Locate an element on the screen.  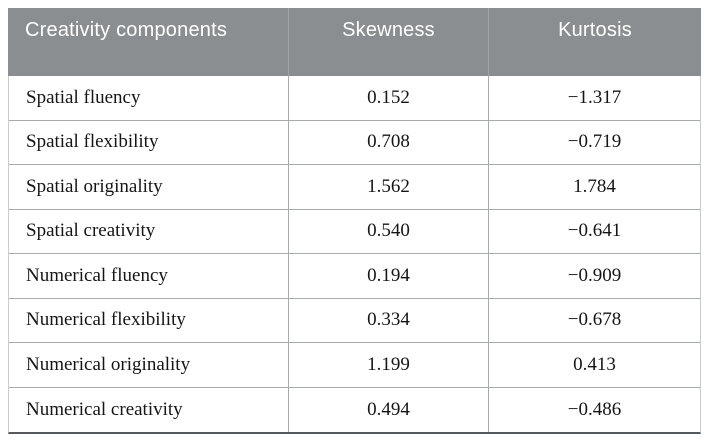
skewness-value: 0.334 is located at coordinates (388, 320).